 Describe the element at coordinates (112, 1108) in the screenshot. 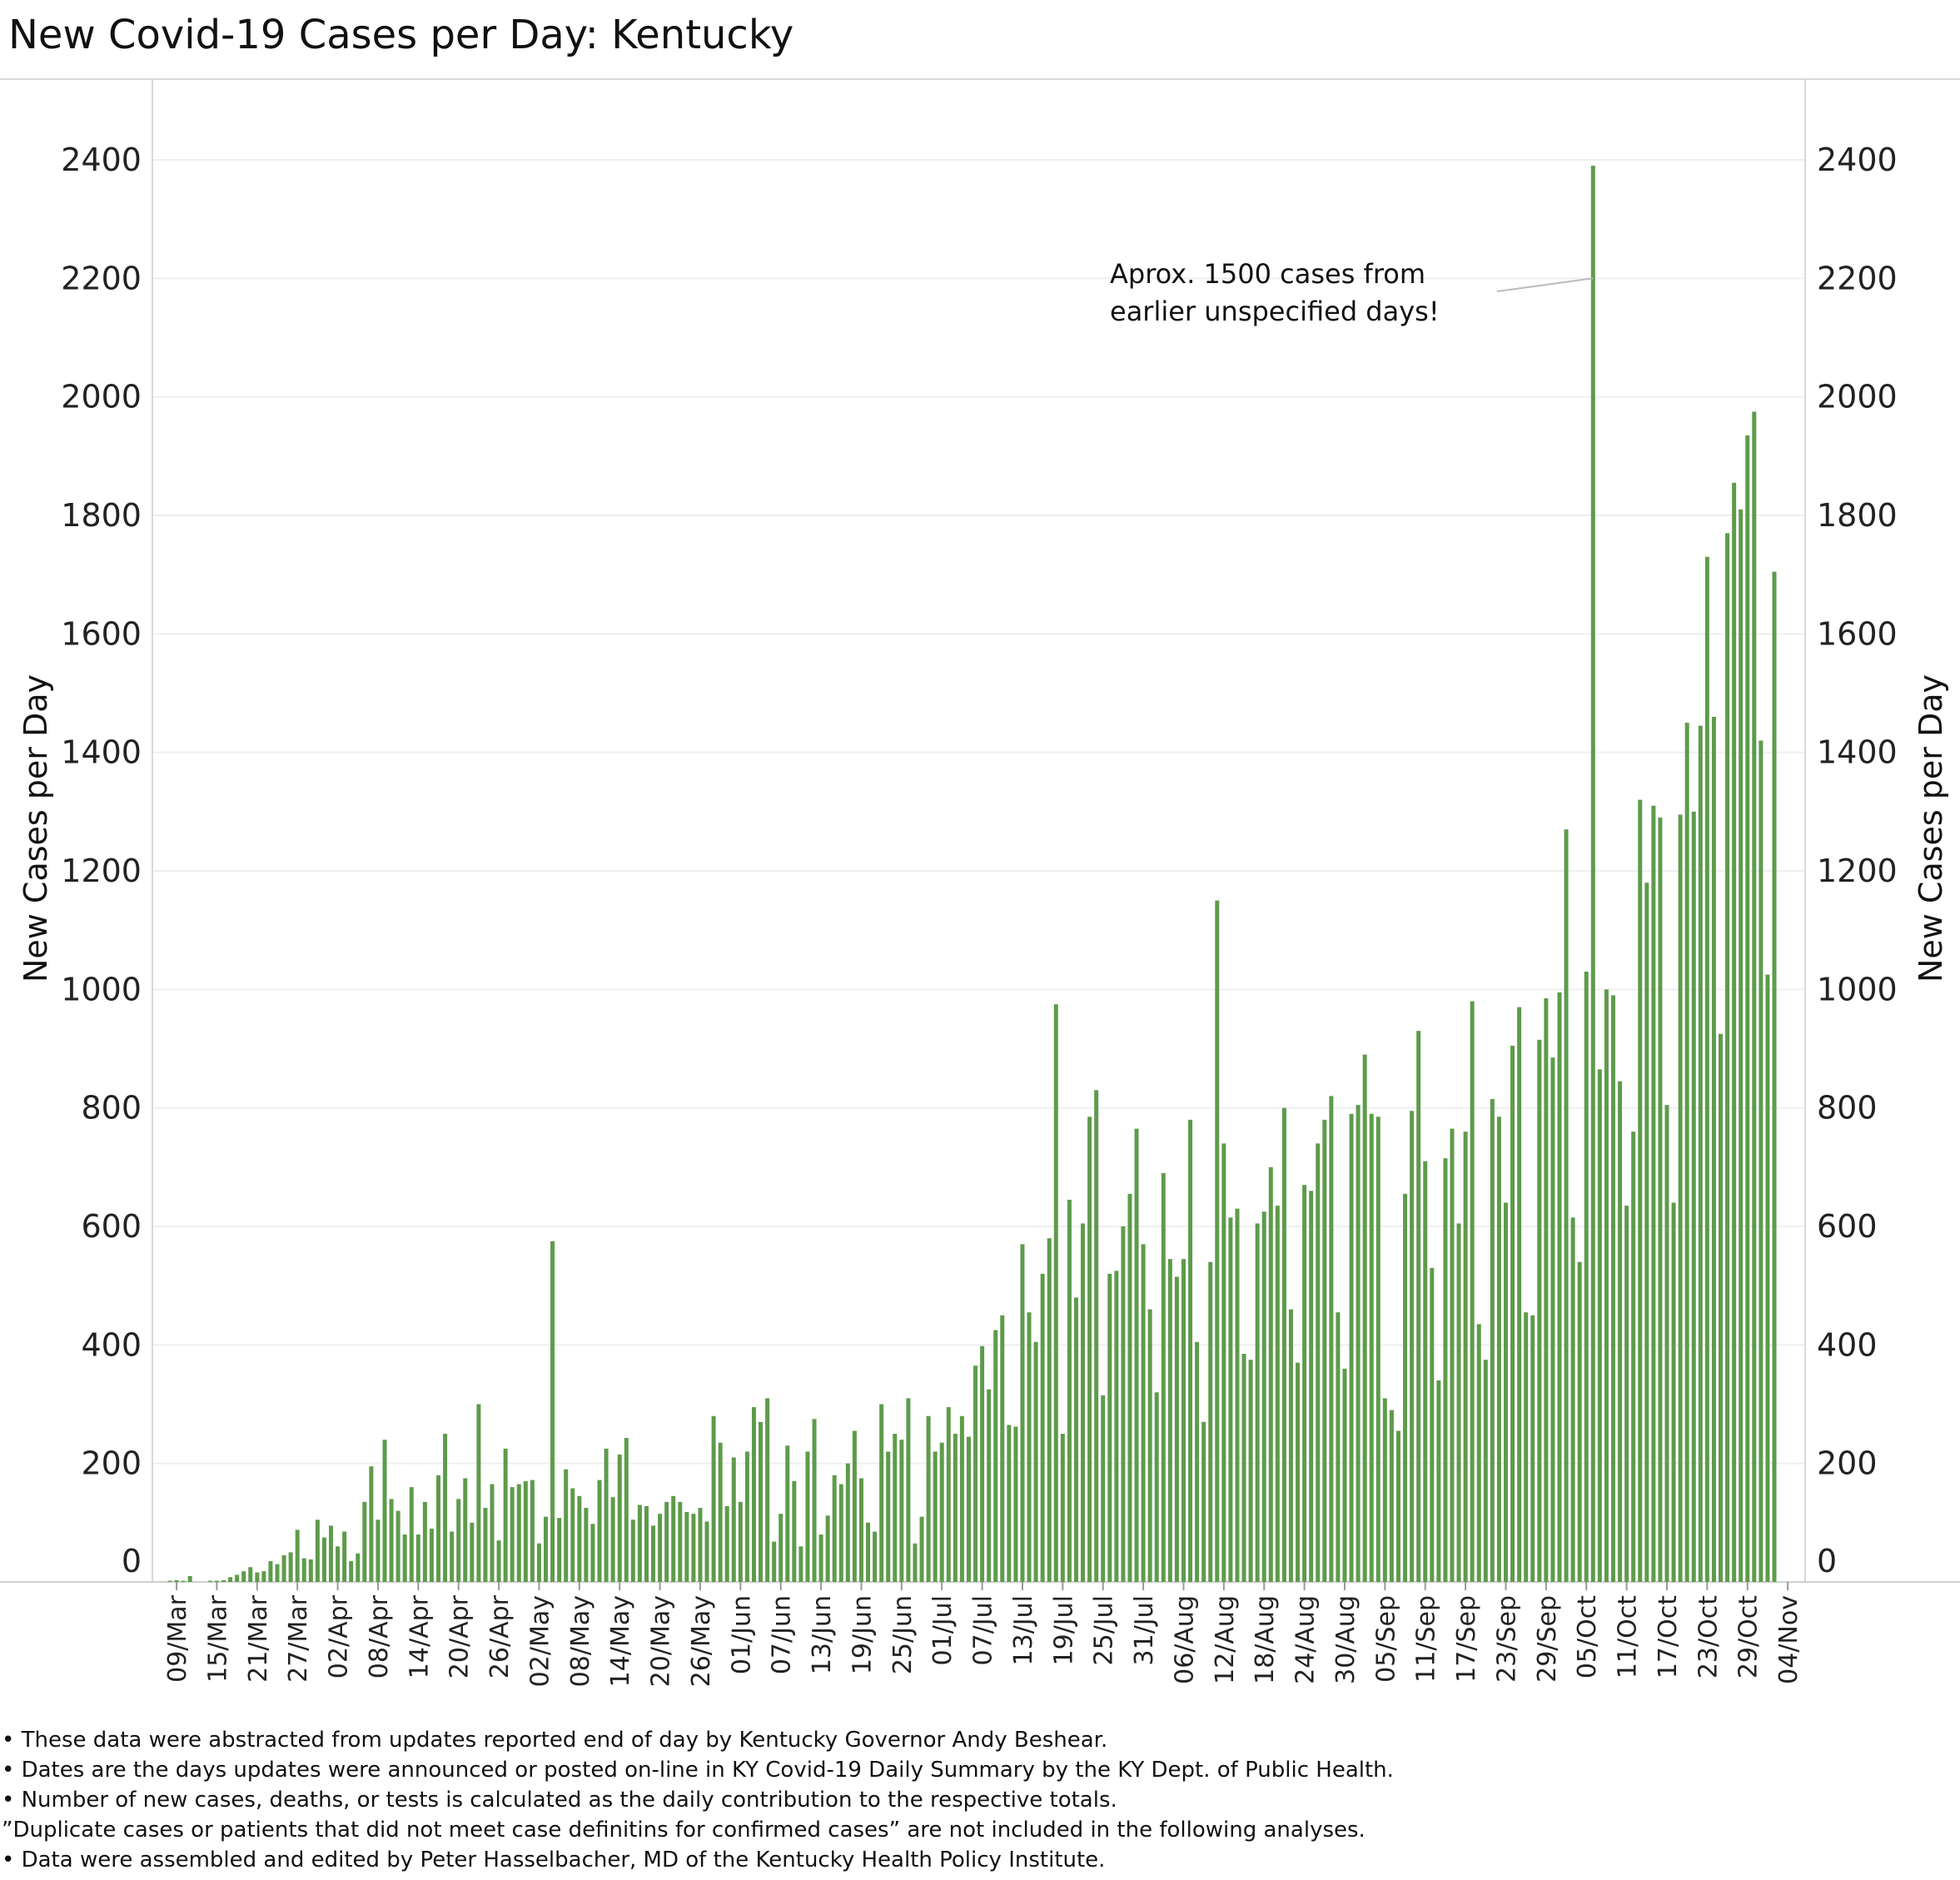

I see `y-tick-label: 800` at that location.